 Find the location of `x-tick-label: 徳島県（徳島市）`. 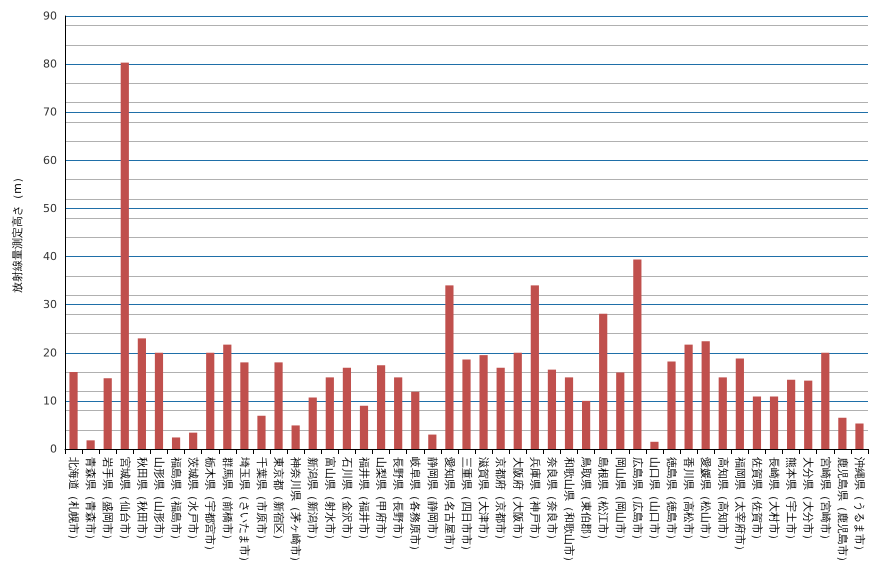

x-tick-label: 徳島県（徳島市） is located at coordinates (671, 501).